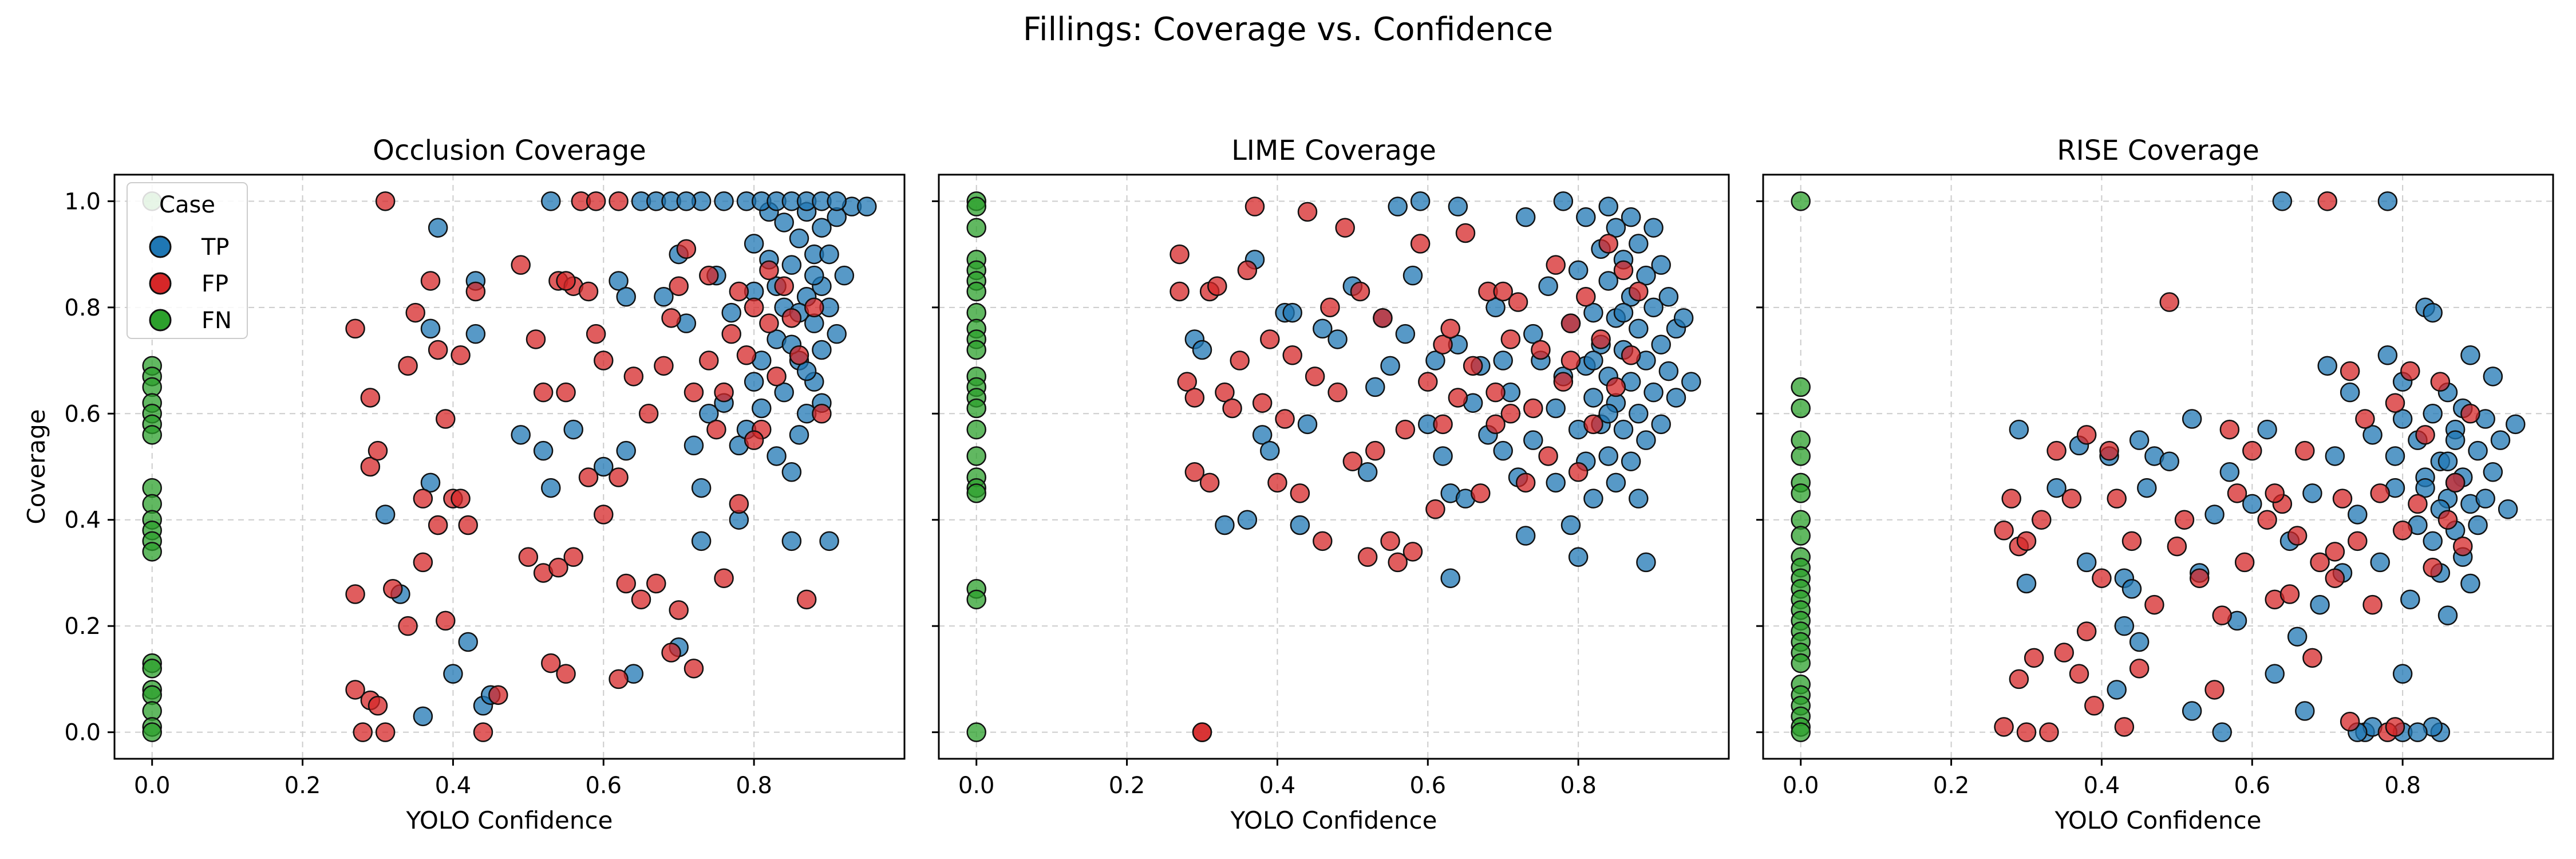 Image resolution: width=2576 pixels, height=859 pixels. Describe the element at coordinates (453, 786) in the screenshot. I see `x-tick-label: 0.4` at that location.